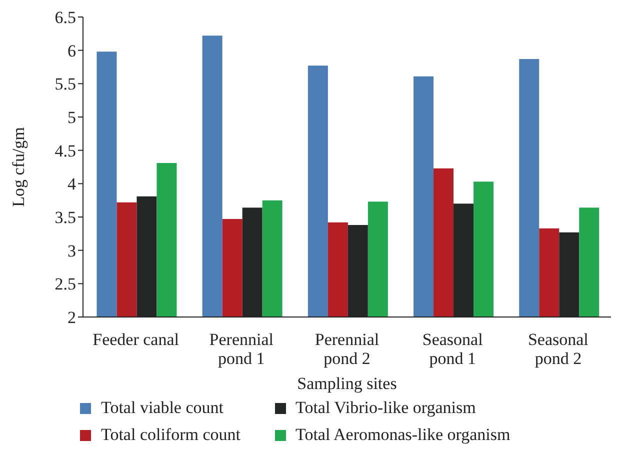 This screenshot has width=631, height=455. Describe the element at coordinates (65, 18) in the screenshot. I see `y-tick-label: 6.5` at that location.